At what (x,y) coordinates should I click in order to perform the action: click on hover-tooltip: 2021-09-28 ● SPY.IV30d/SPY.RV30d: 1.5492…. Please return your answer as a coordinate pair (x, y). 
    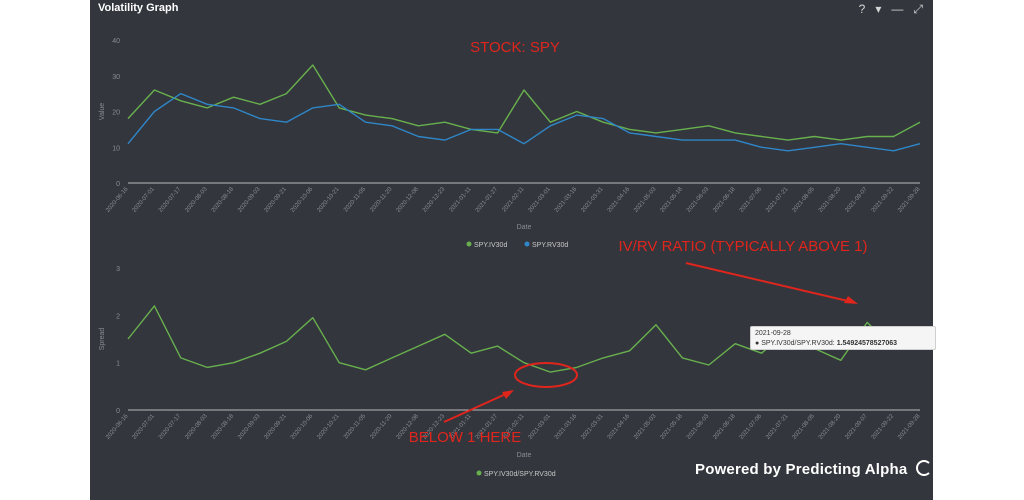
    Looking at the image, I should click on (843, 338).